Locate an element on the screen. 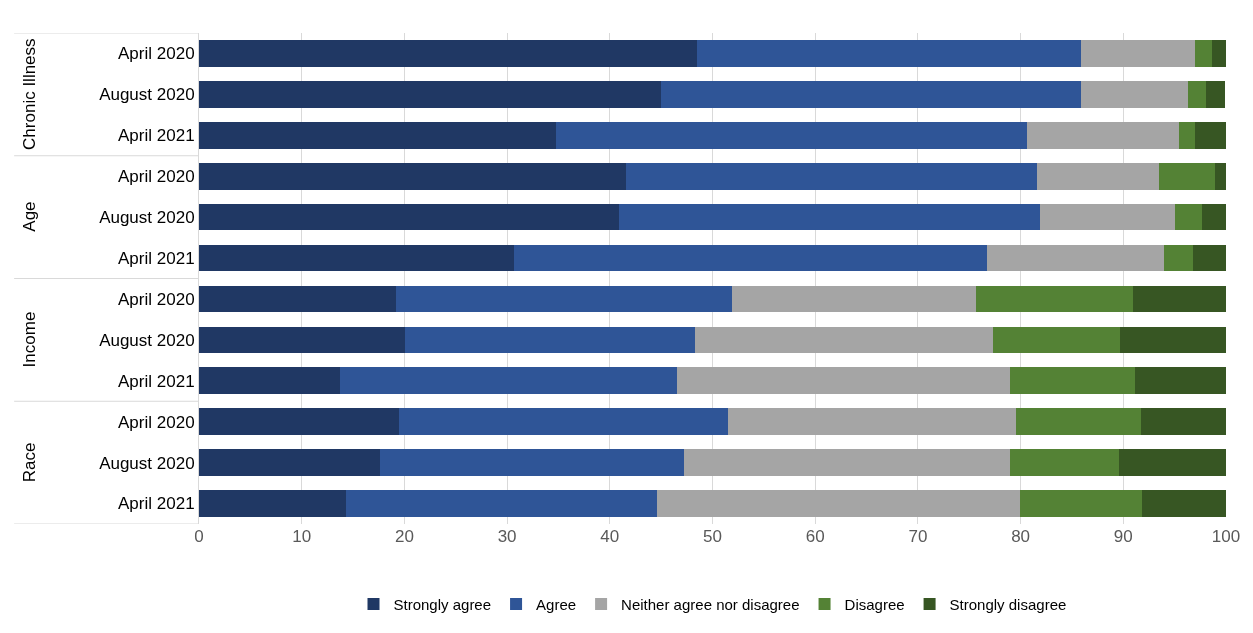 The width and height of the screenshot is (1253, 633). text: Income is located at coordinates (29, 339).